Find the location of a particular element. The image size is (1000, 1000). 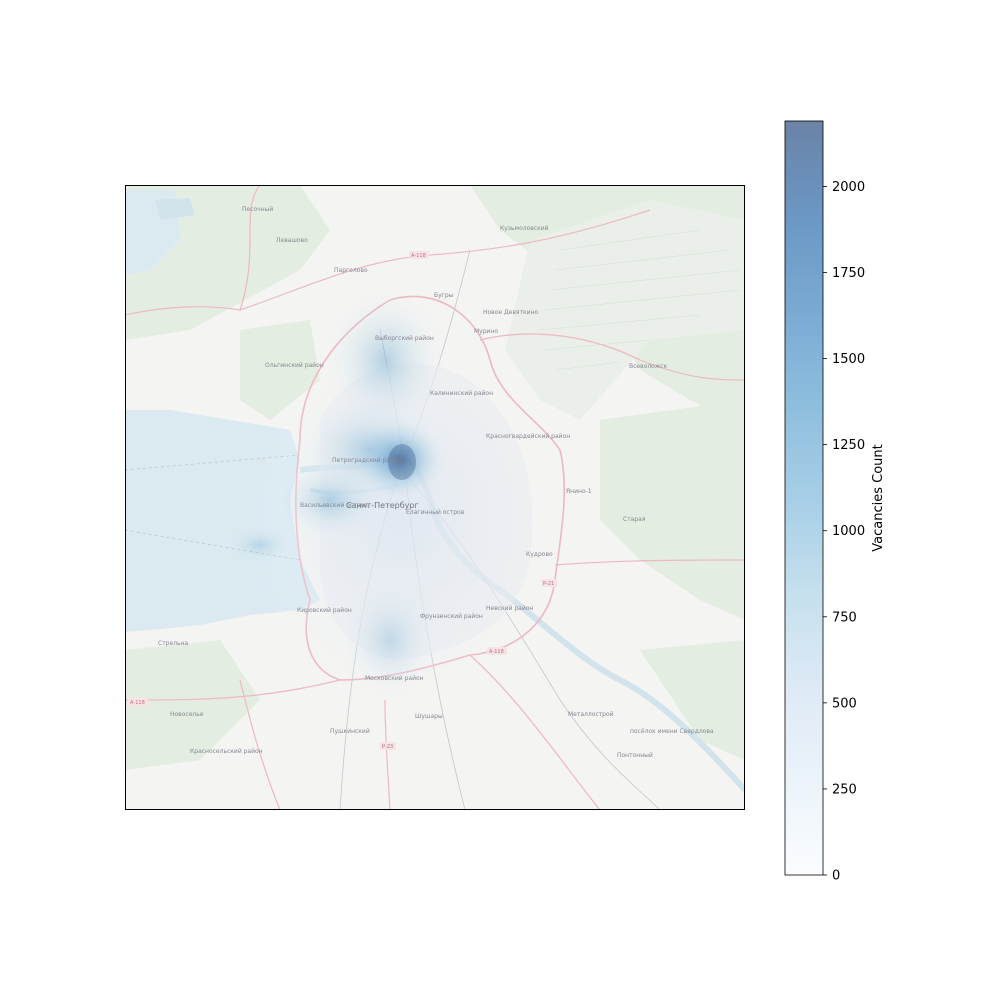

label-shushary: Шушары is located at coordinates (429, 716).